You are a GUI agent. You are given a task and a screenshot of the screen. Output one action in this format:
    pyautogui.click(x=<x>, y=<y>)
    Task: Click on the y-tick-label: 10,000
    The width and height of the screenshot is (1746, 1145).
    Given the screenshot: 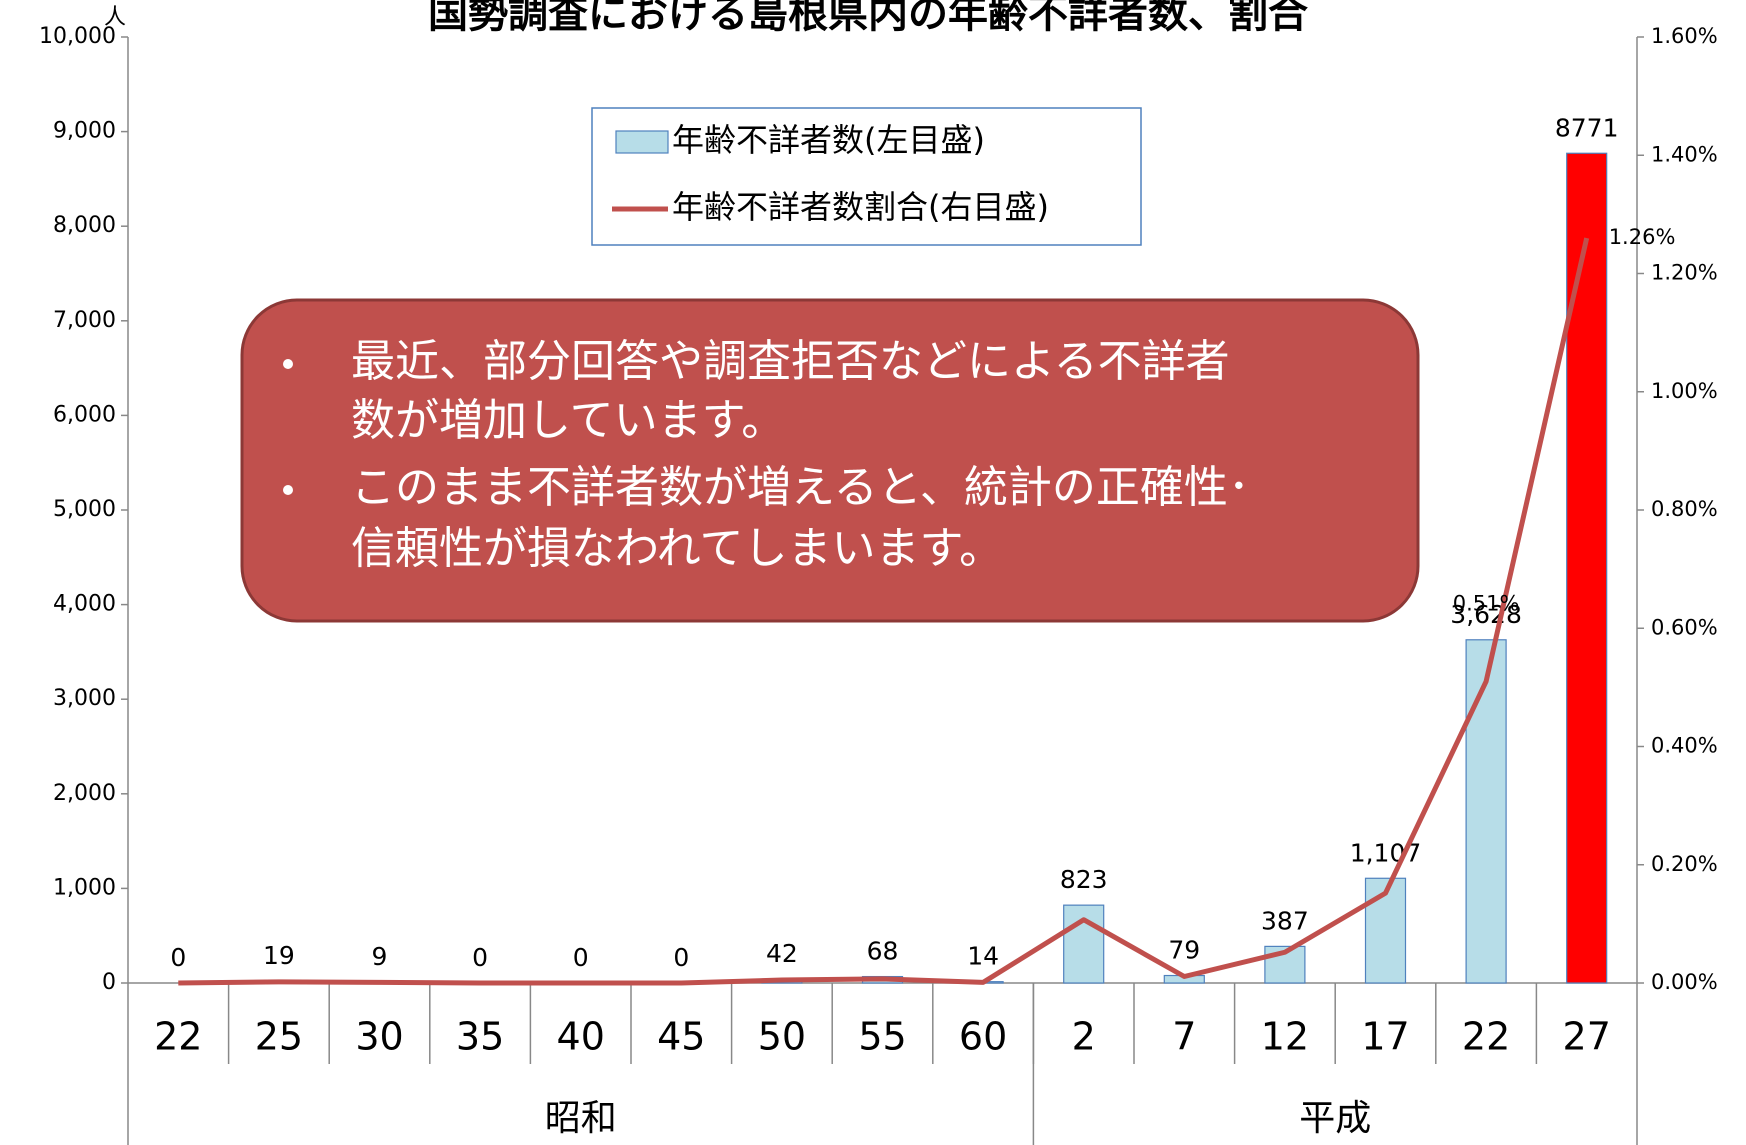 What is the action you would take?
    pyautogui.click(x=77, y=36)
    